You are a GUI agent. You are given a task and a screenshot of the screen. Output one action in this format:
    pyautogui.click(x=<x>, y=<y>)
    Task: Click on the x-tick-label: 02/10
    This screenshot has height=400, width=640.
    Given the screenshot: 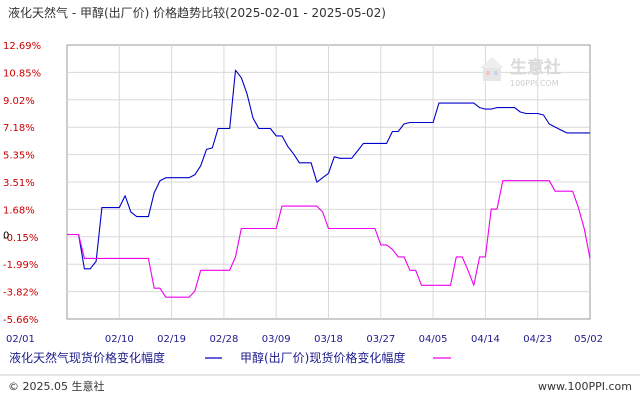 What is the action you would take?
    pyautogui.click(x=119, y=339)
    